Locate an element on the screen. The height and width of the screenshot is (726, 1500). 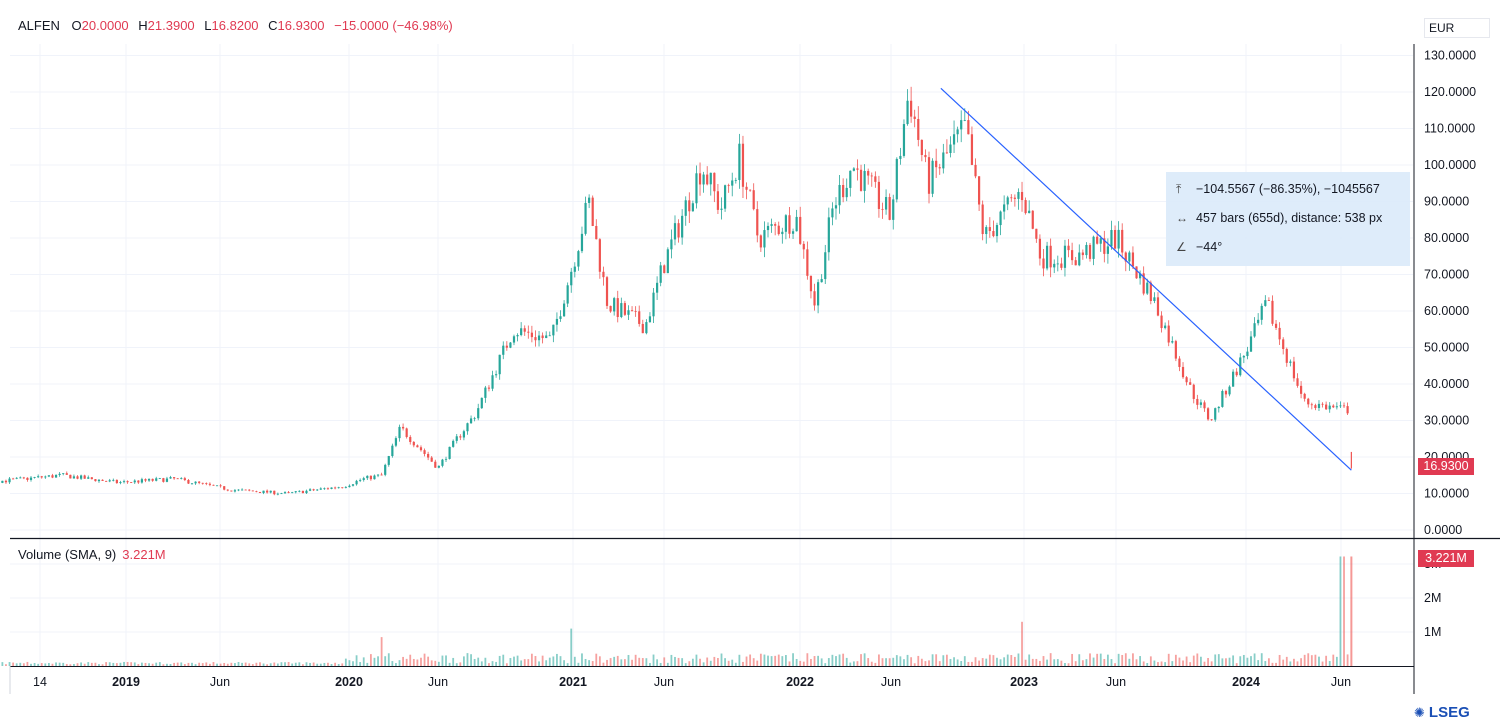
currency-selector: EUR is located at coordinates (1457, 28).